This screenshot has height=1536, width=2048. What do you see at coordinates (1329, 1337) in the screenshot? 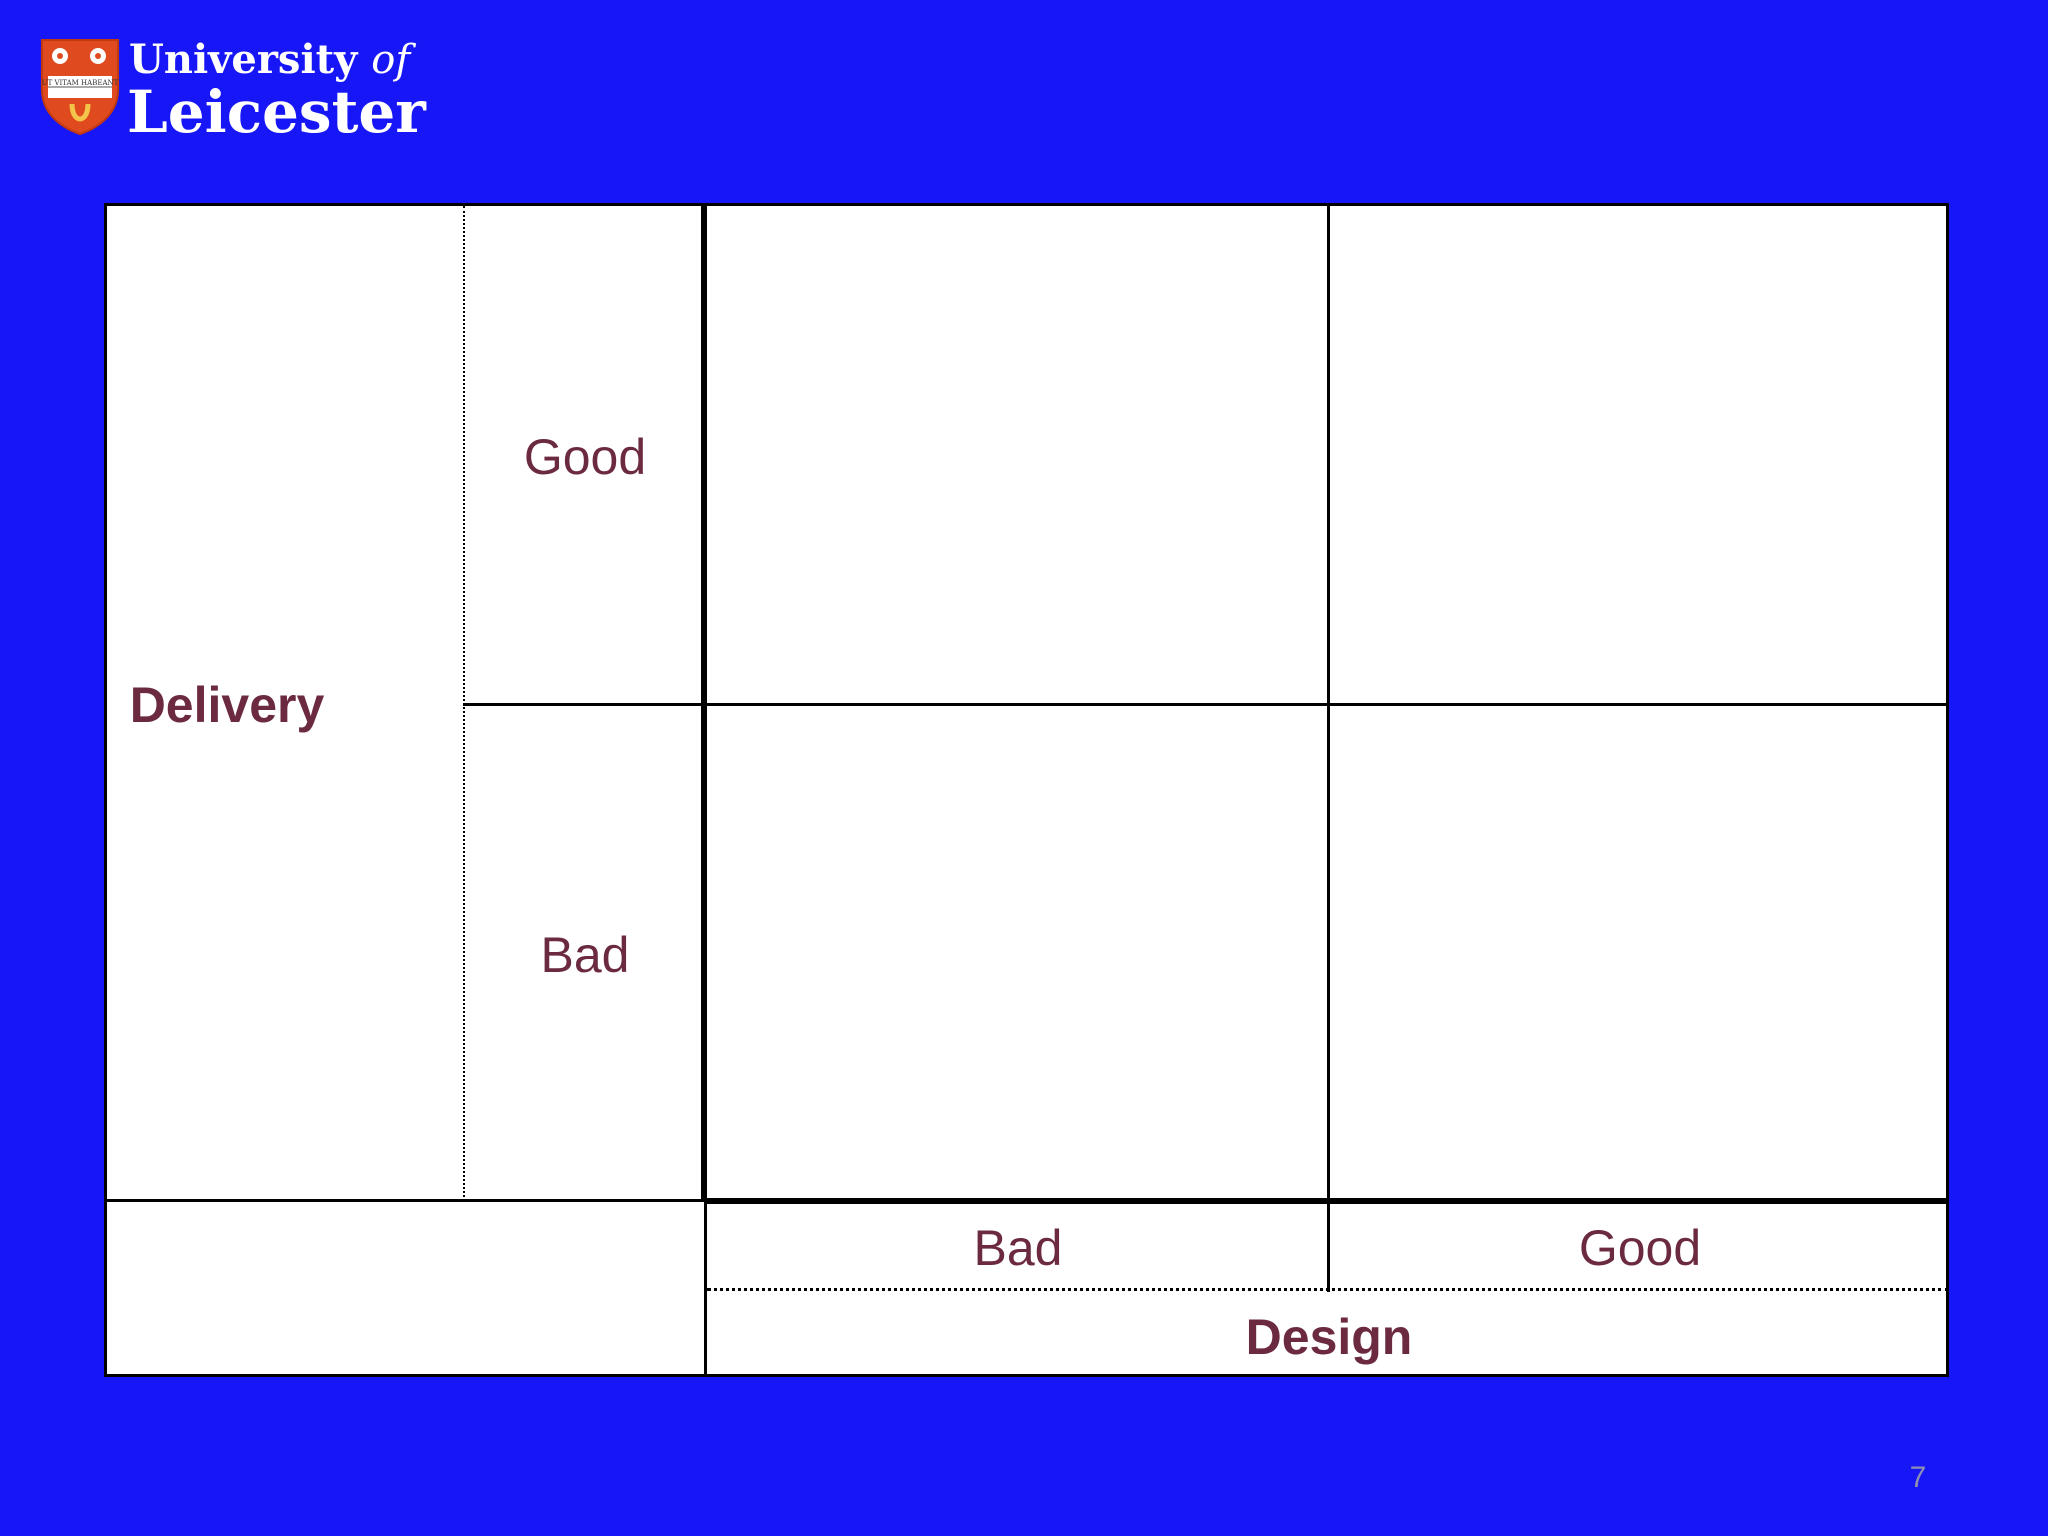
I see `horizontal-axis-title: Design` at bounding box center [1329, 1337].